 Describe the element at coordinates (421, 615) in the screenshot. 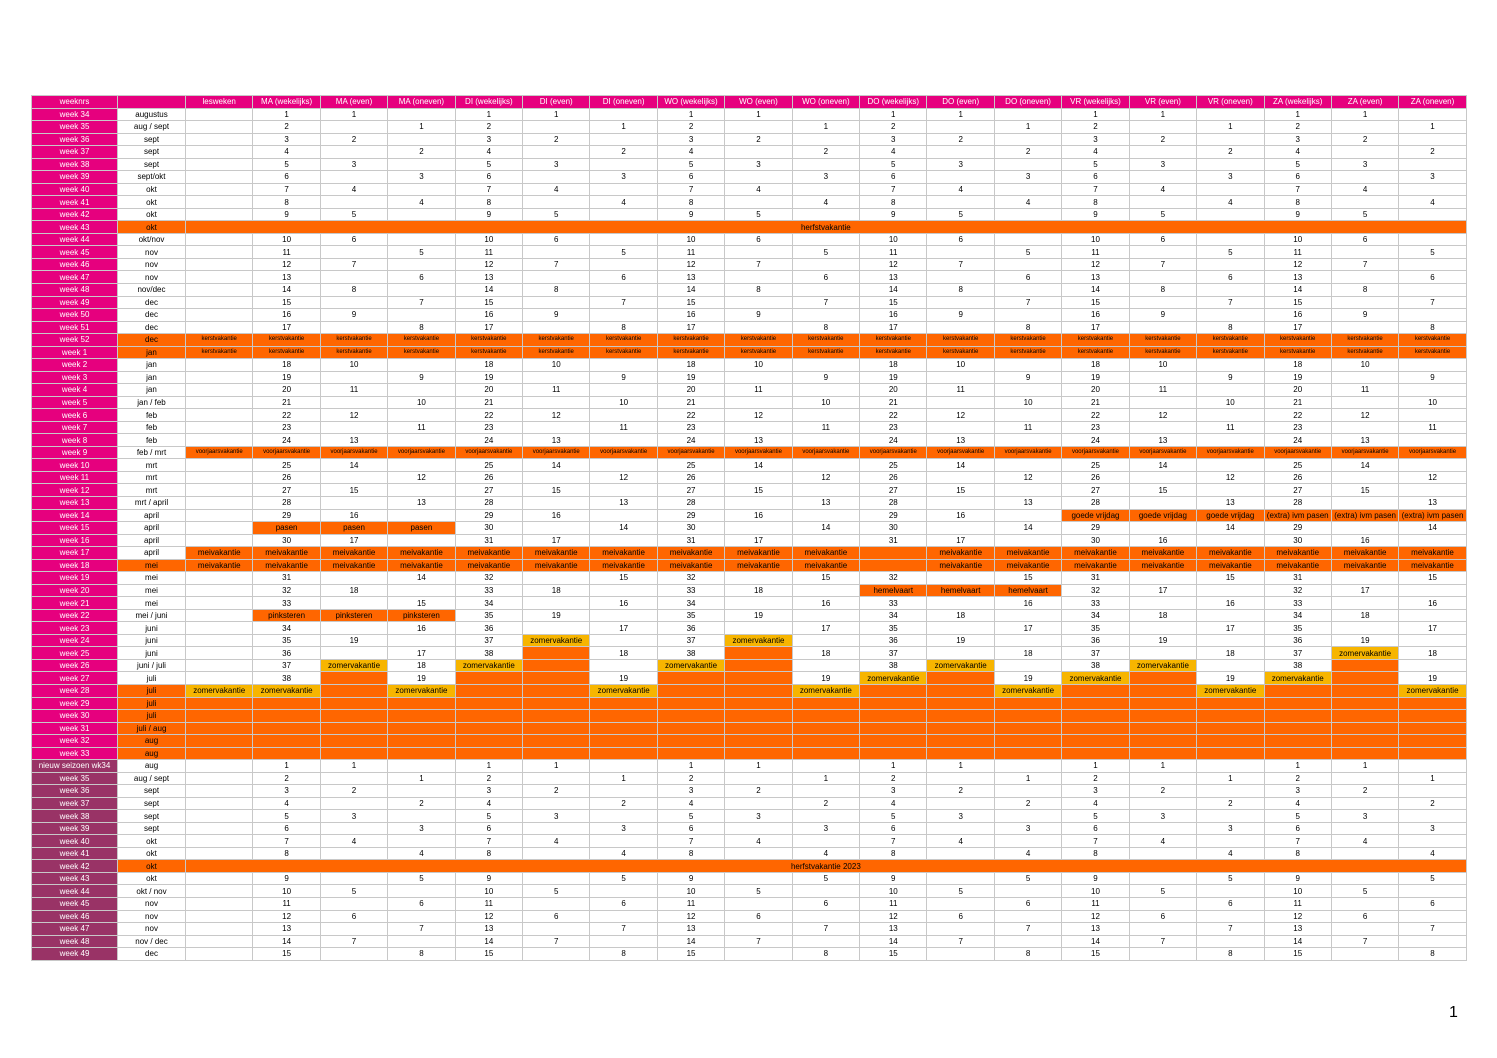

I see `vacation-cell: pinksteren` at that location.